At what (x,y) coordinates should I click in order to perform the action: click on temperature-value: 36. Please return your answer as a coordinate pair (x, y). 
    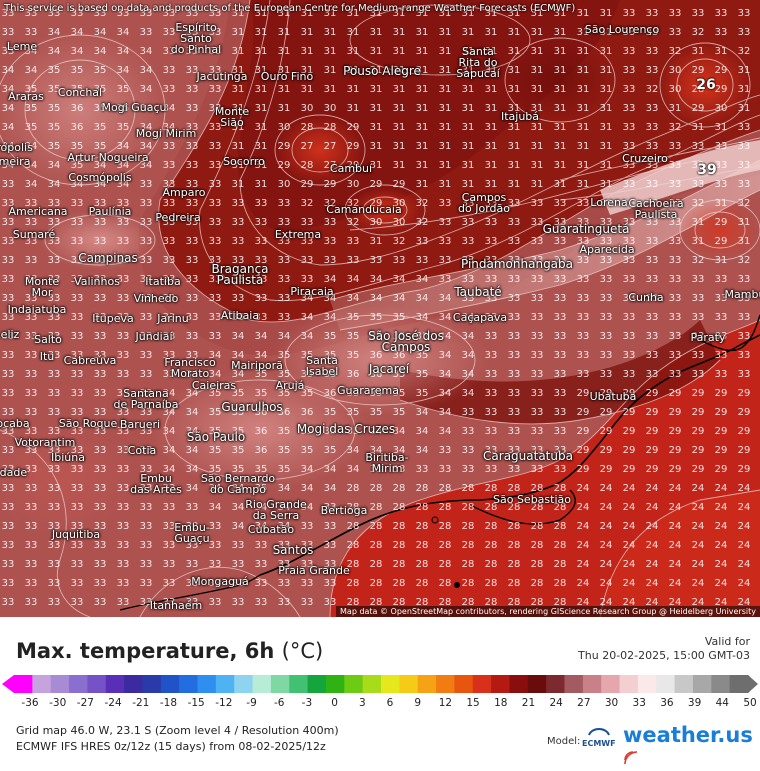
    Looking at the image, I should click on (307, 412).